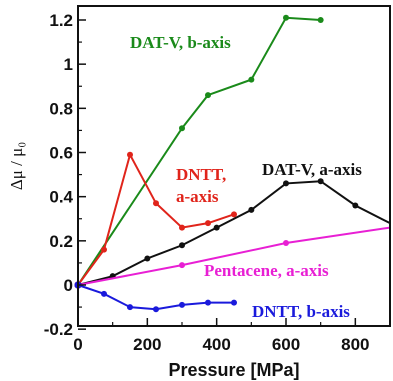 The height and width of the screenshot is (381, 393). What do you see at coordinates (68, 64) in the screenshot?
I see `y-tick-label: 1` at bounding box center [68, 64].